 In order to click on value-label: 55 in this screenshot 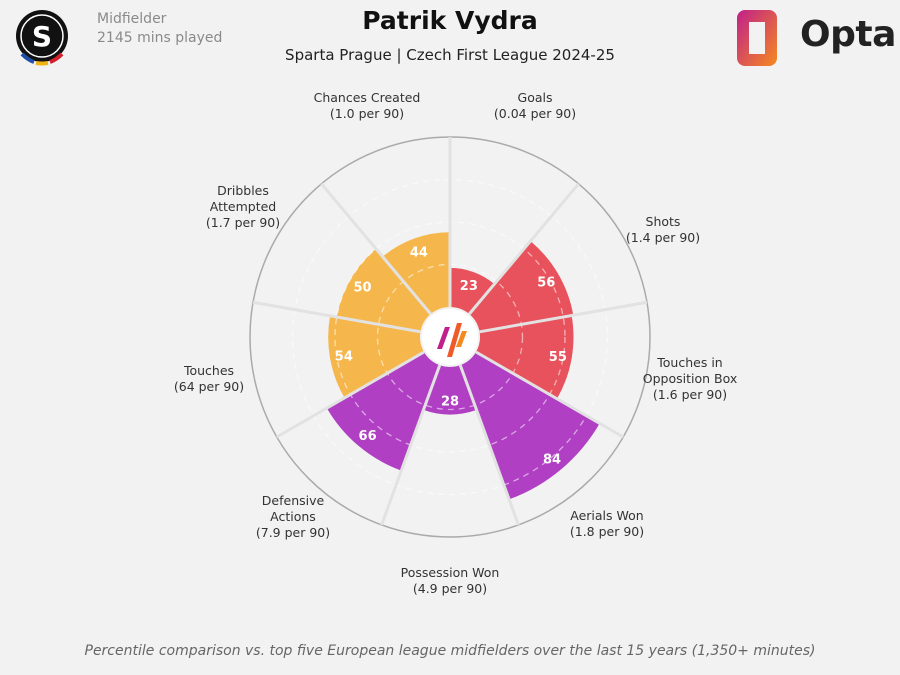, I will do `click(558, 357)`.